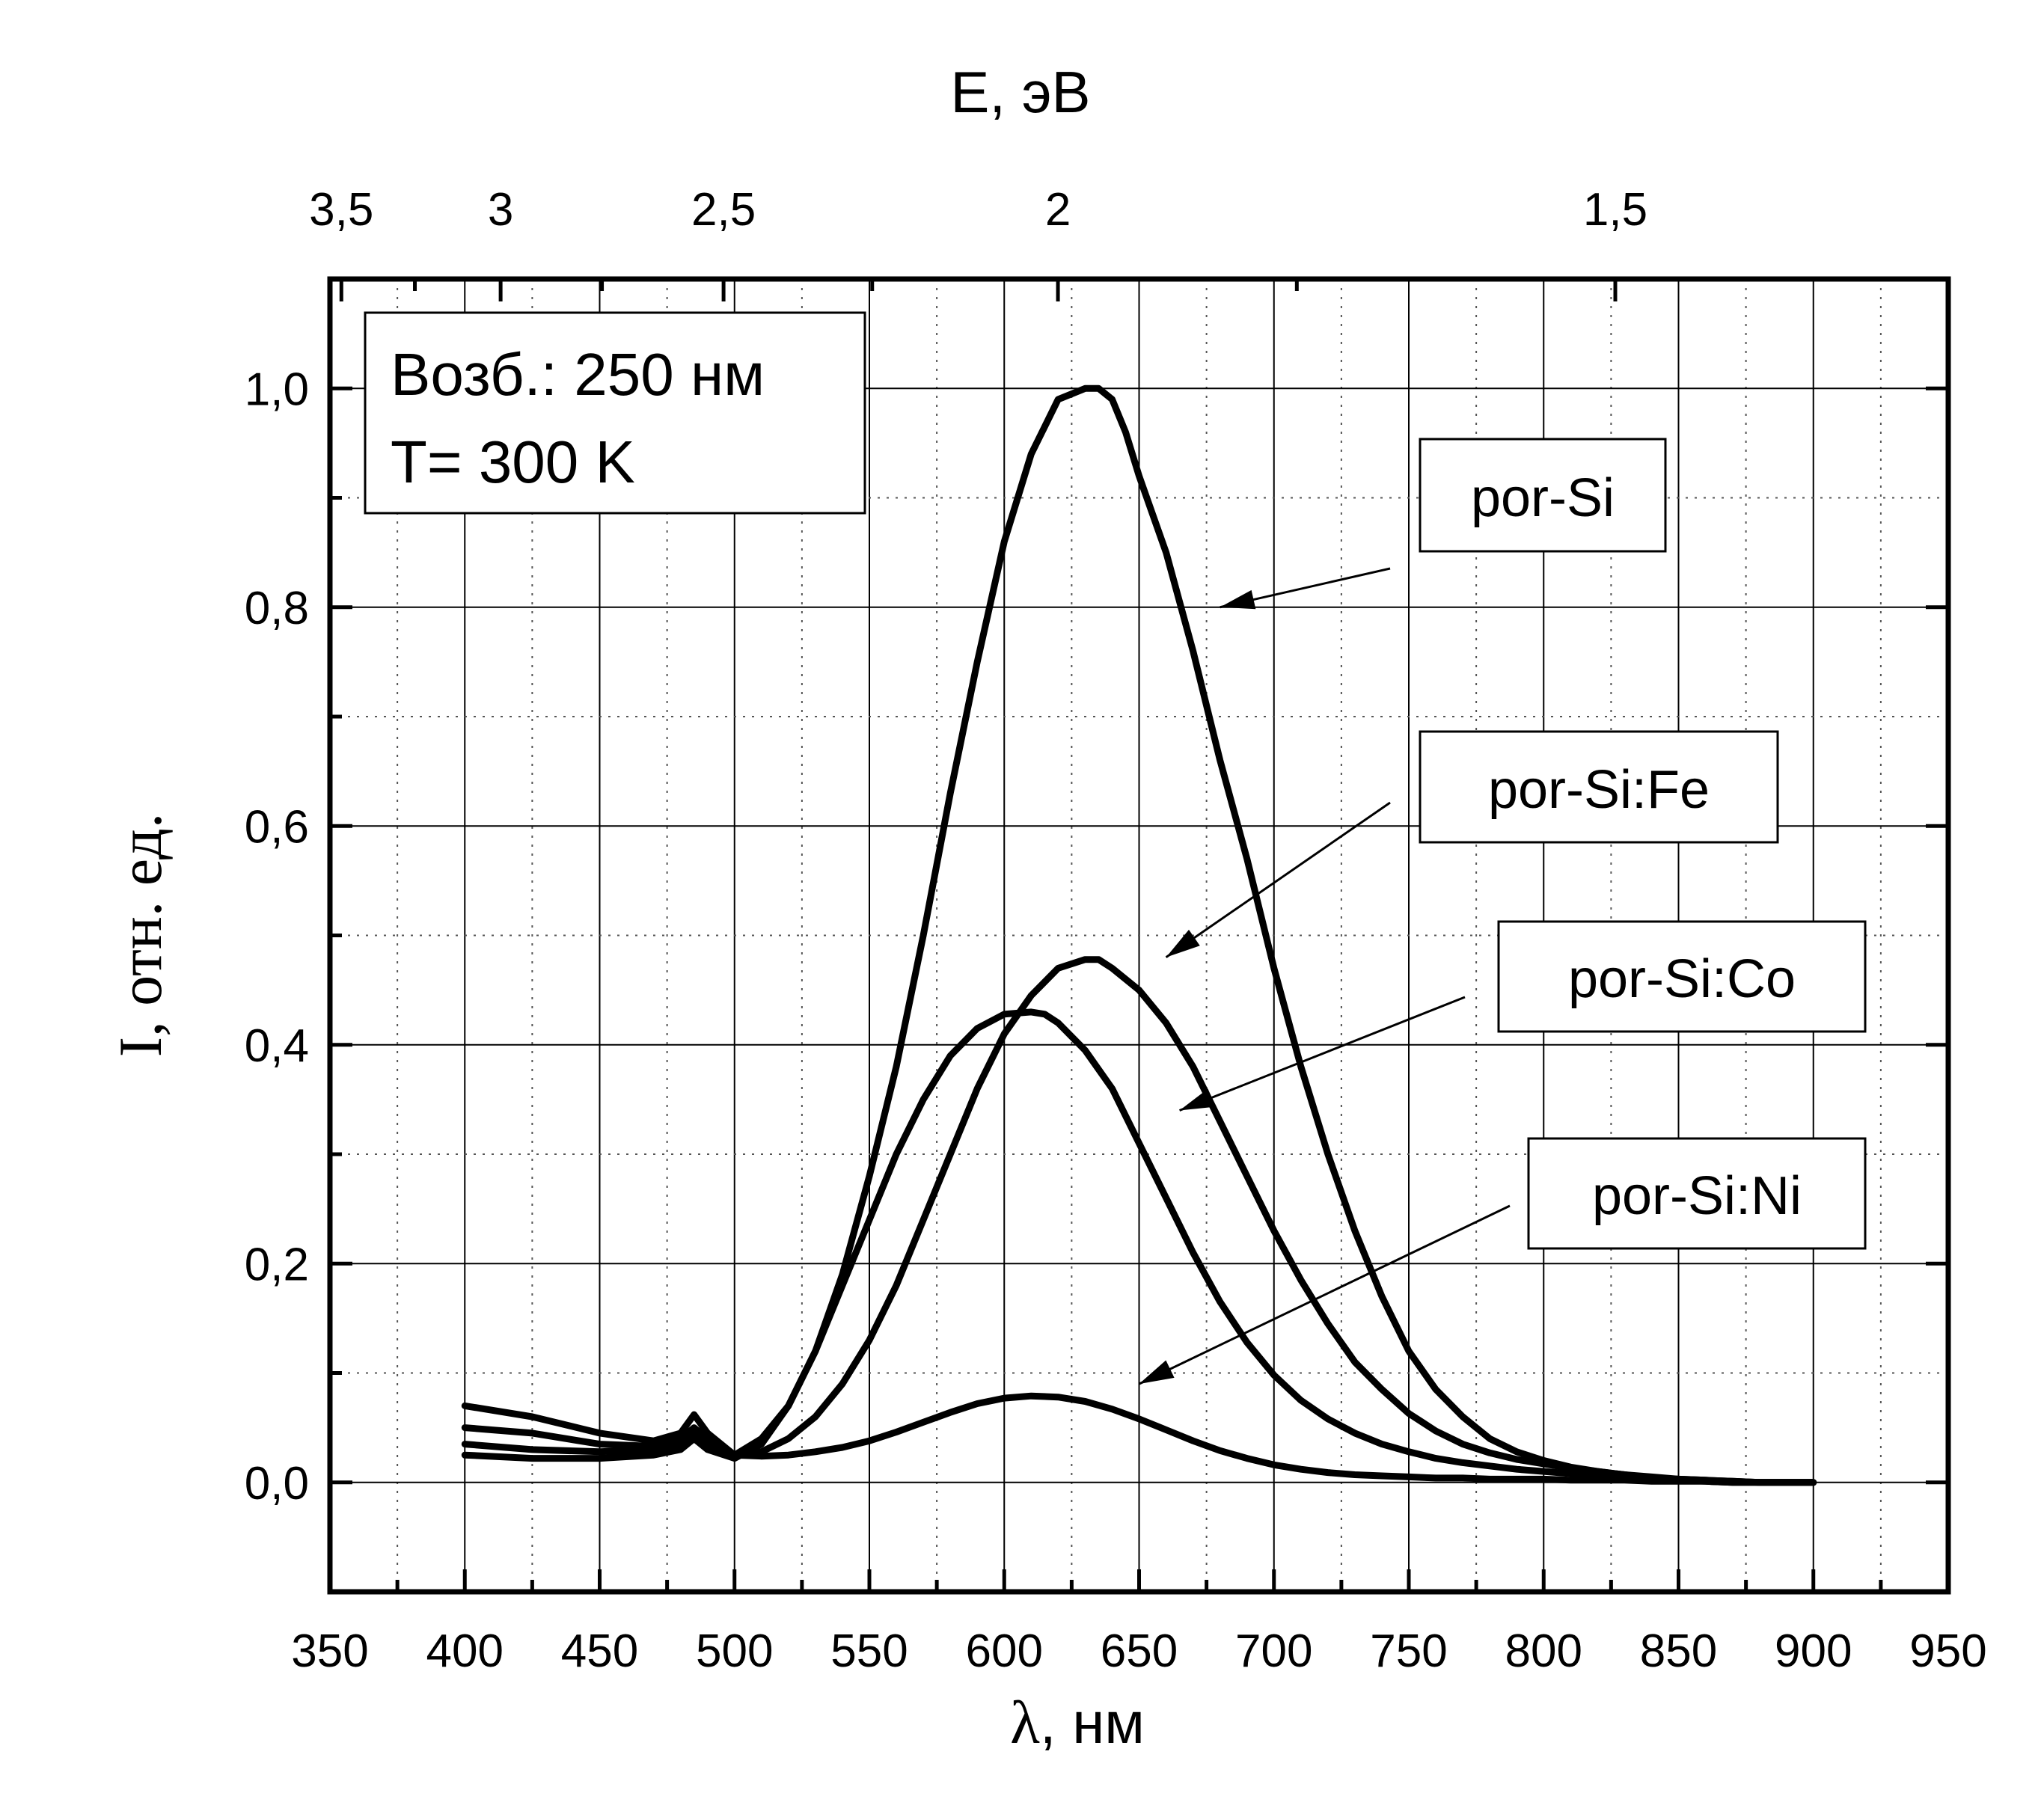  Describe the element at coordinates (1408, 1651) in the screenshot. I see `x-tick-label: 750` at that location.